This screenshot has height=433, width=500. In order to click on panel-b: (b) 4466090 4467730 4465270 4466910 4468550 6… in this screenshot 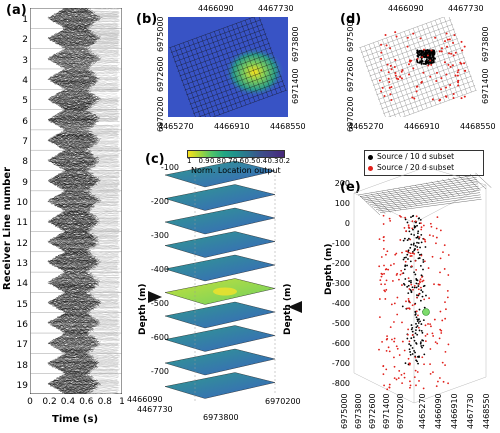, I will do `click(223, 72)`.